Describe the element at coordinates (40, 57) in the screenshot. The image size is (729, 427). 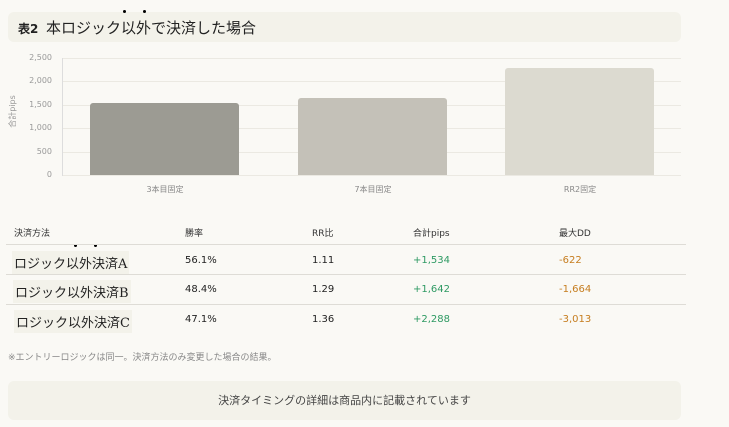
I see `y-tick-label: 2,500` at that location.